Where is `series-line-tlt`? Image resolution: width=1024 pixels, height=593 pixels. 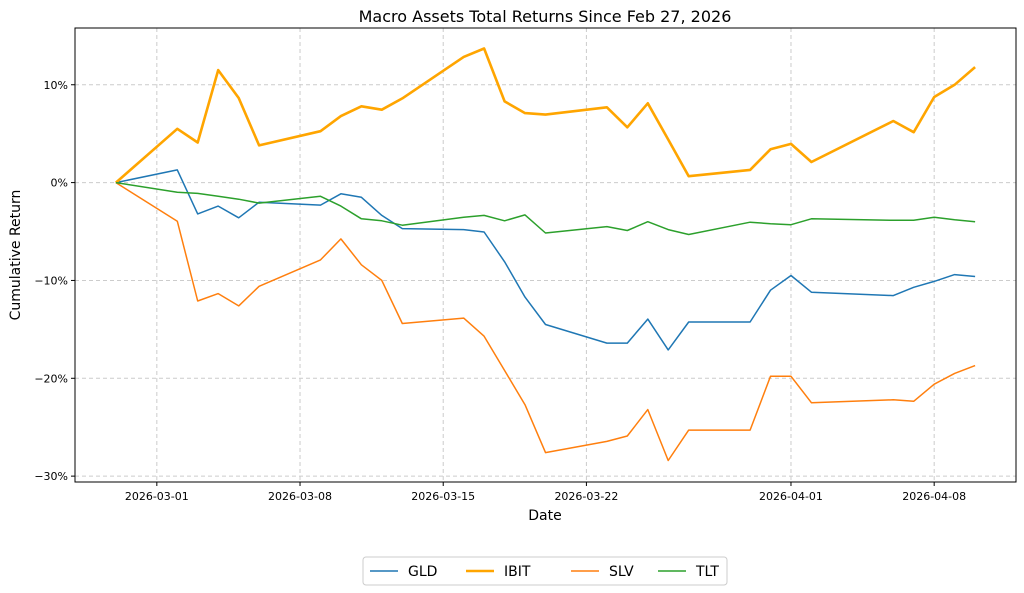 series-line-tlt is located at coordinates (545, 208).